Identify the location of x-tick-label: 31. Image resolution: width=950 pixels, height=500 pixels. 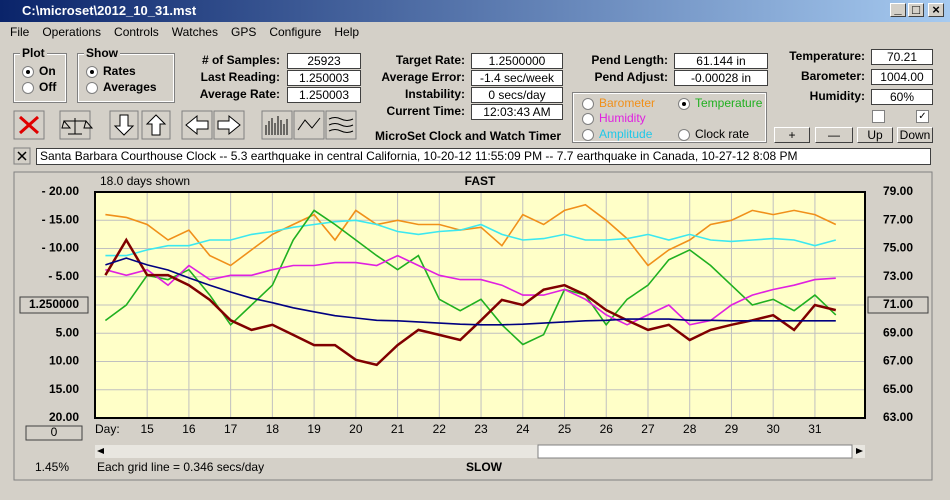
(815, 429).